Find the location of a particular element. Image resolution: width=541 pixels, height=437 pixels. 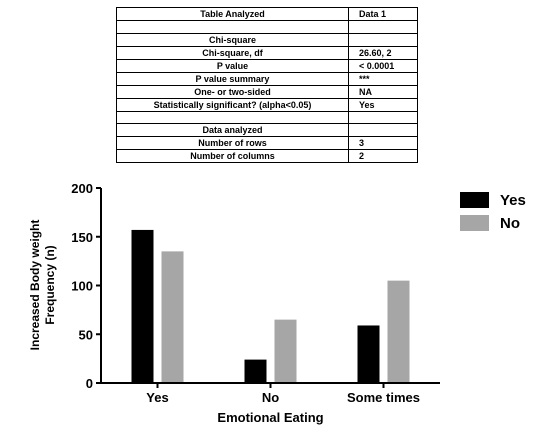

legend-label: No is located at coordinates (510, 223).